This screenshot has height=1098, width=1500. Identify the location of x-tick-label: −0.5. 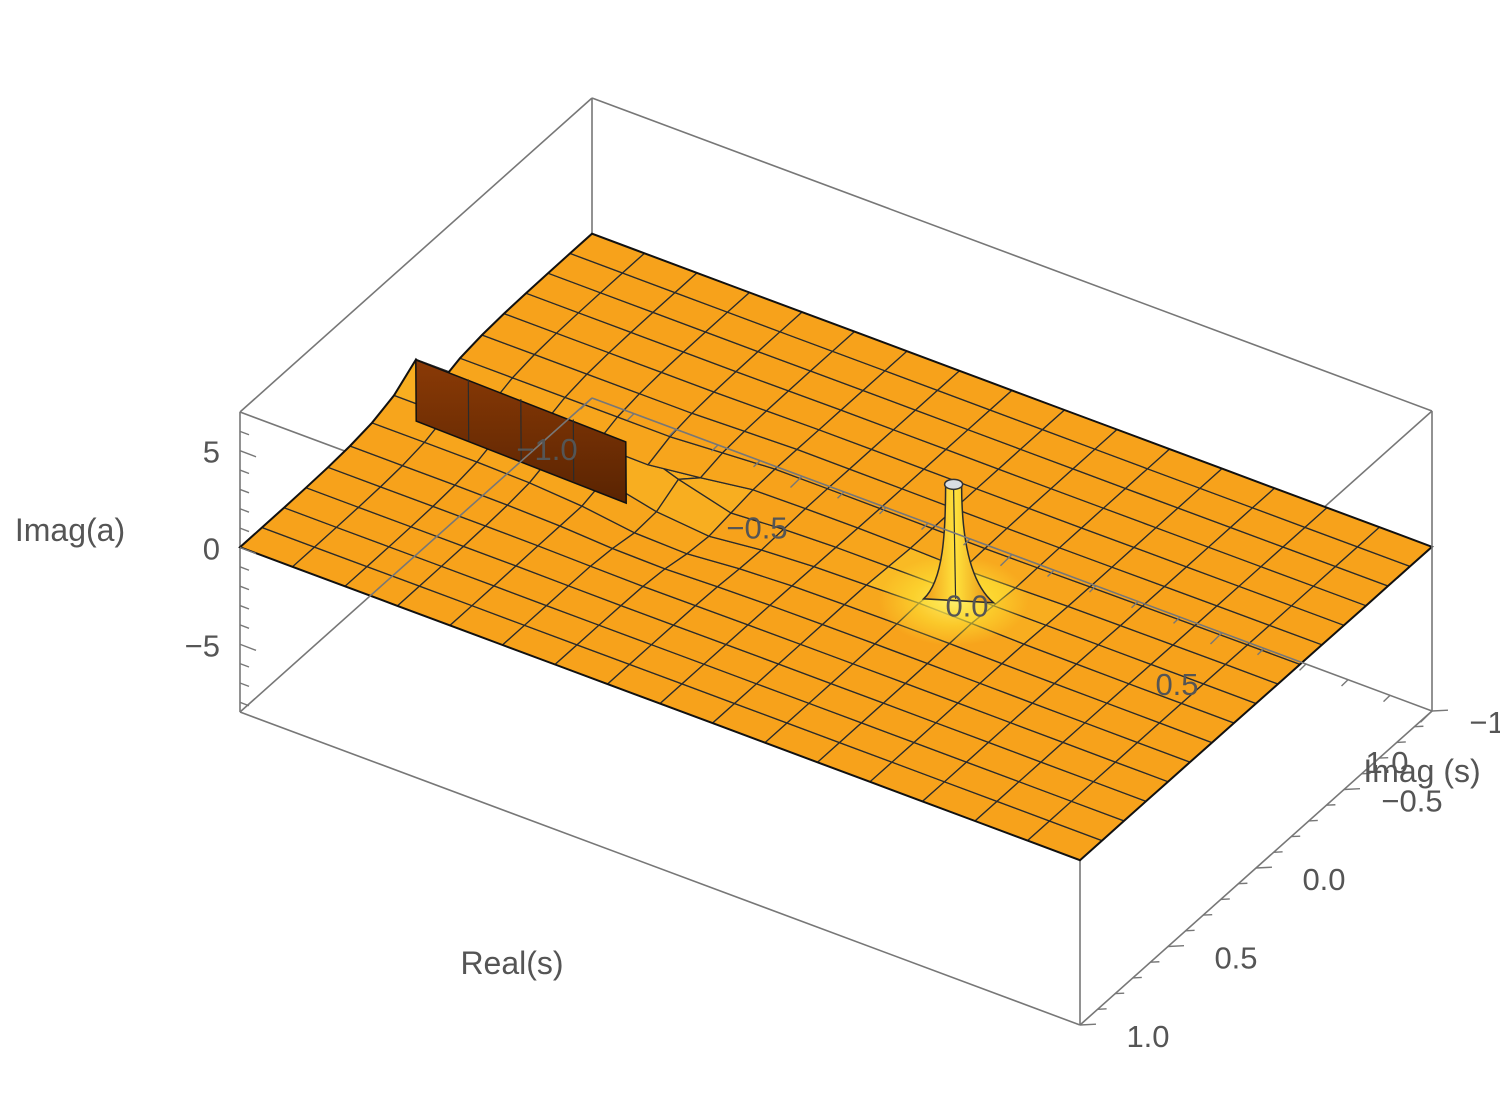
(756, 527).